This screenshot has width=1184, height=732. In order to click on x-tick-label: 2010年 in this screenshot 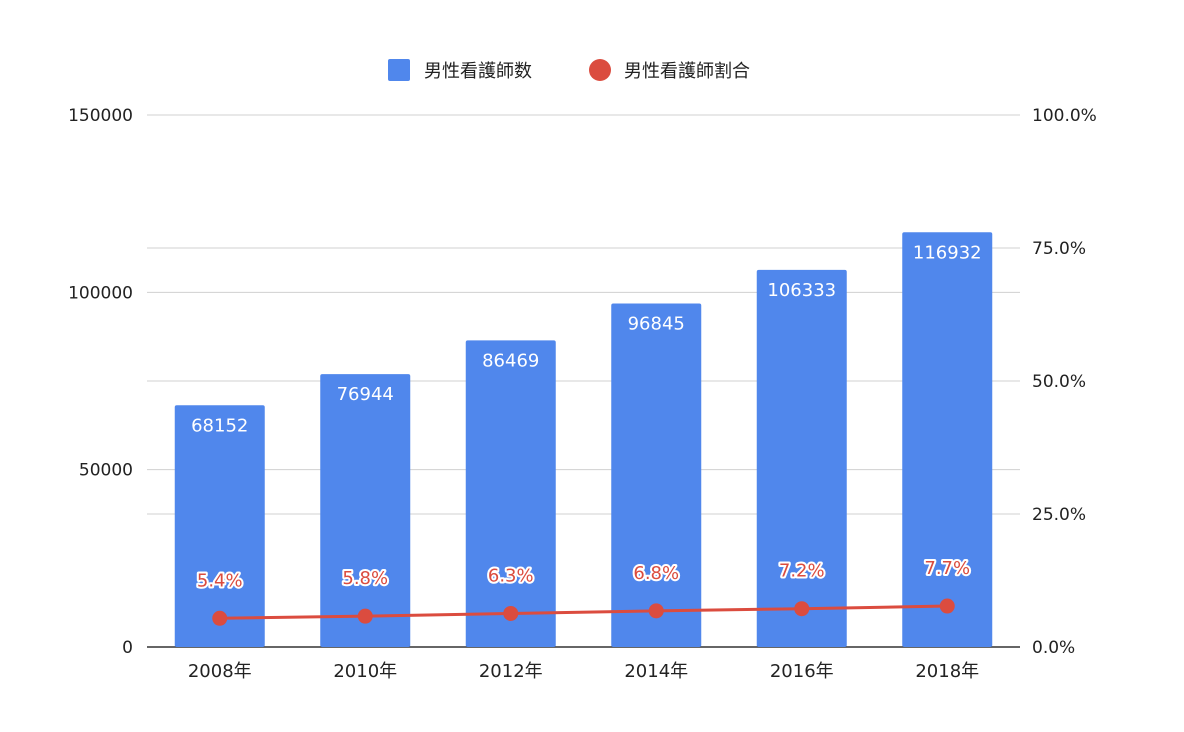, I will do `click(365, 671)`.